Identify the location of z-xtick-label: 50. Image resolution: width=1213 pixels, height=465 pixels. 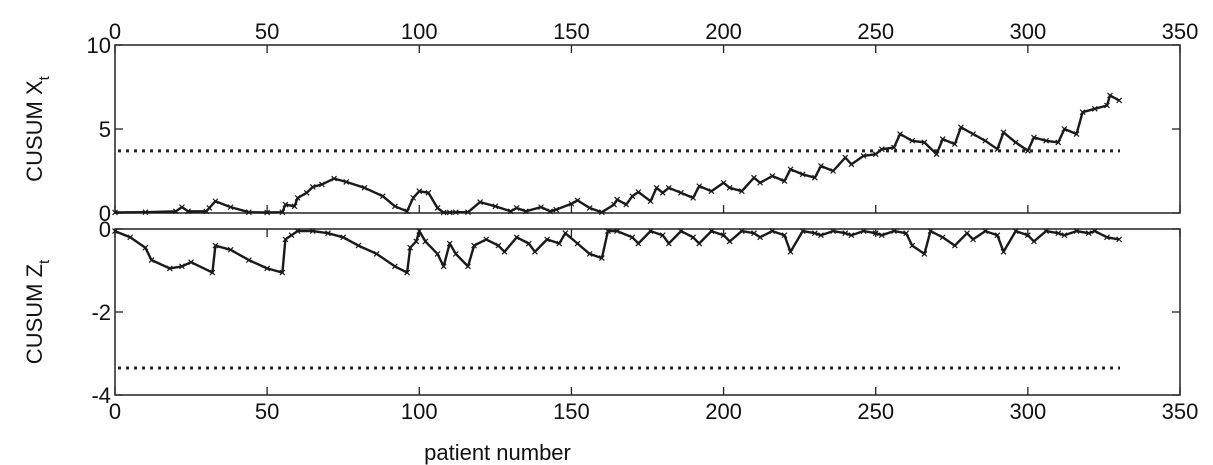
(267, 411).